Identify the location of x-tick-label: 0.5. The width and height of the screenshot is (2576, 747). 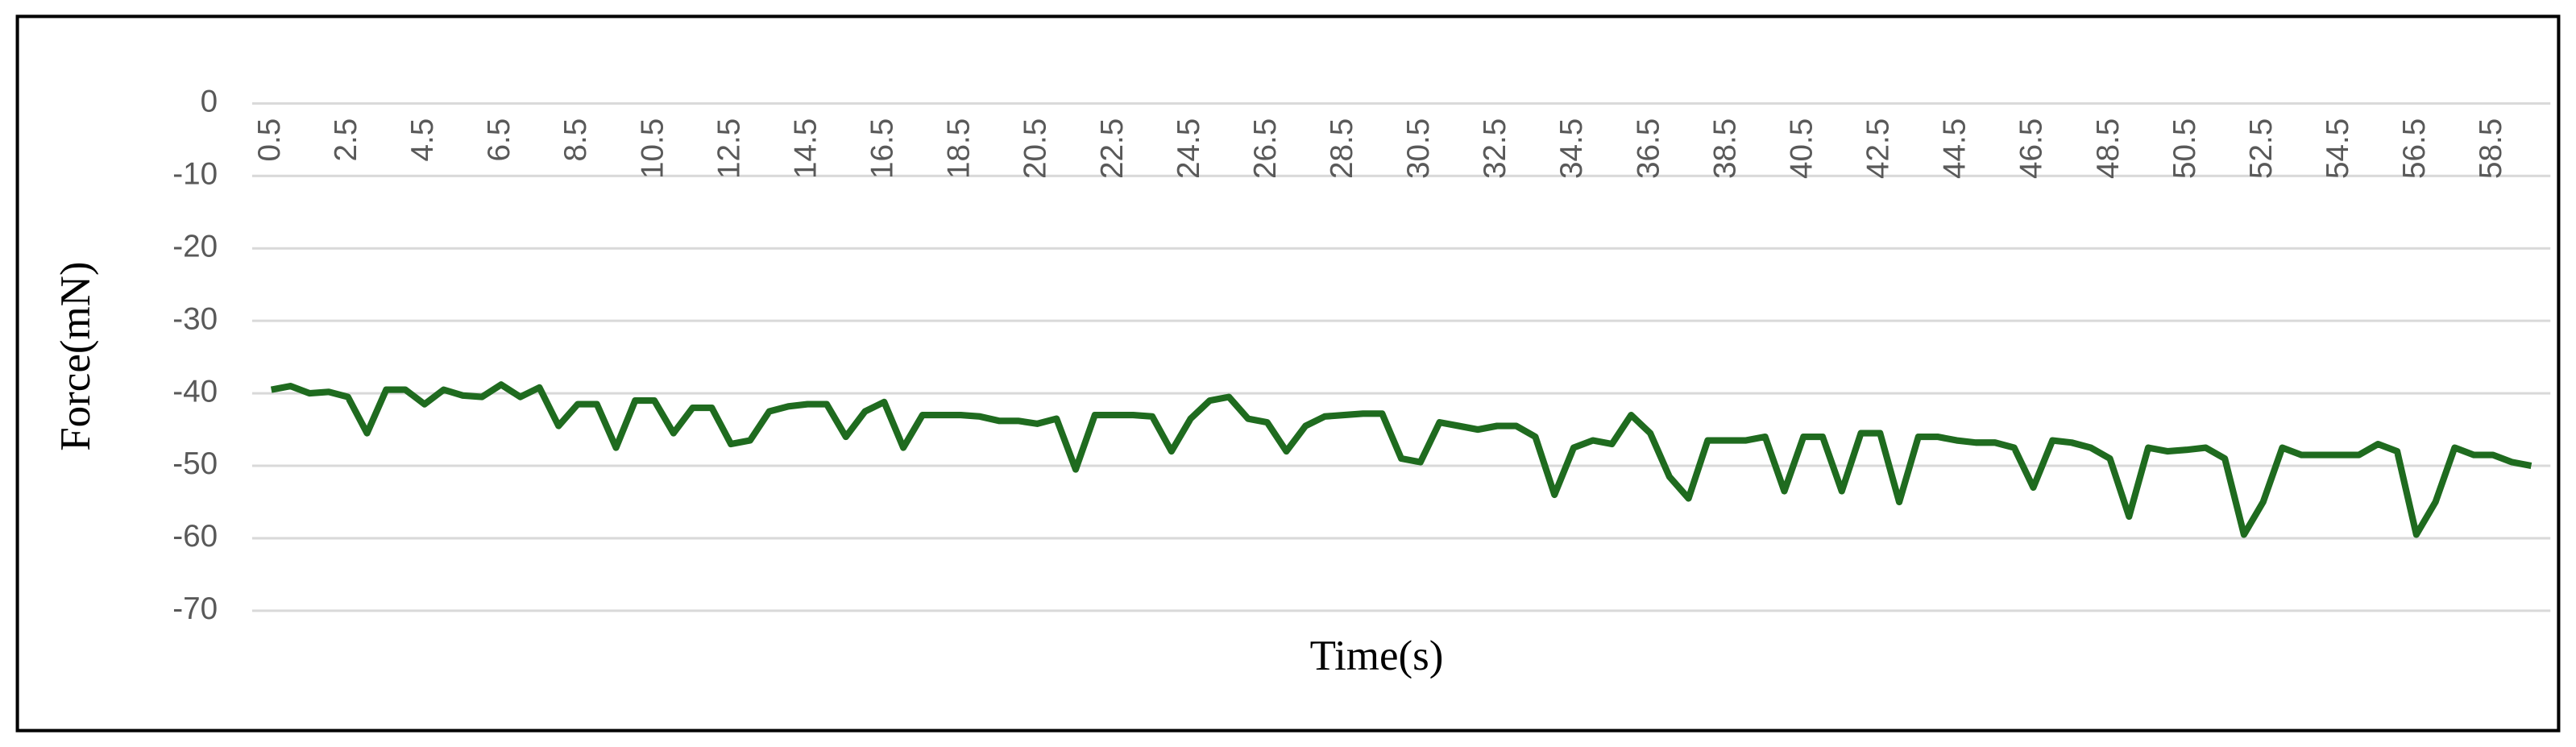
(269, 140).